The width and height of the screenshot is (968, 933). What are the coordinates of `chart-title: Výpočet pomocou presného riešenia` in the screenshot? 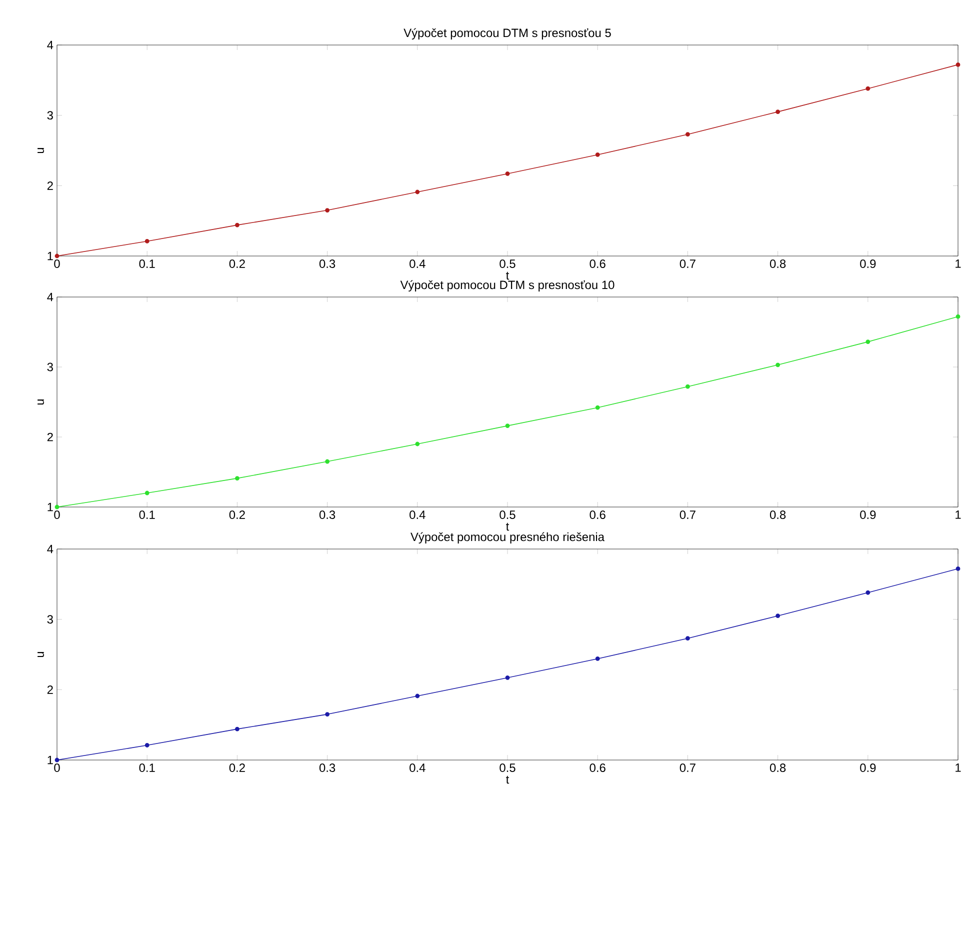 It's located at (507, 538).